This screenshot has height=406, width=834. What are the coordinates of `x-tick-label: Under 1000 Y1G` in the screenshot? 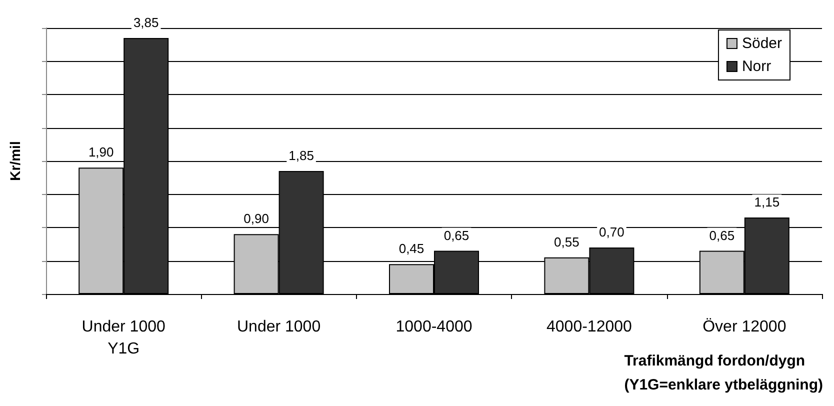 It's located at (124, 338).